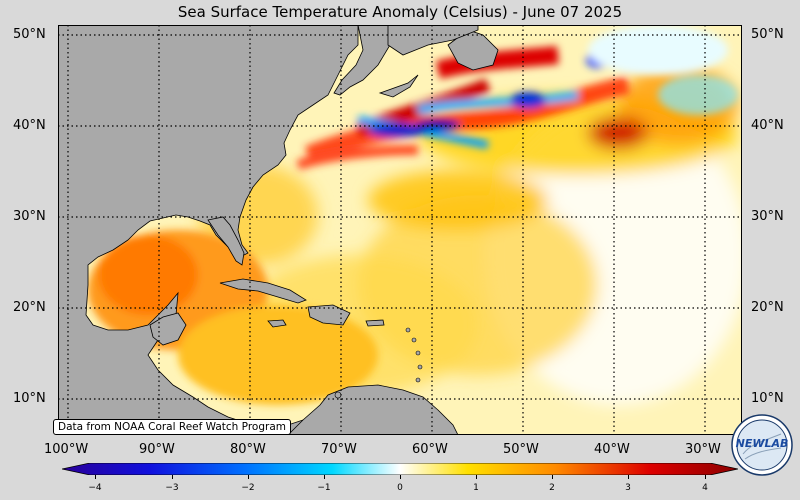 Image resolution: width=800 pixels, height=500 pixels. Describe the element at coordinates (29, 216) in the screenshot. I see `lat-label-left-30: 30°N` at that location.